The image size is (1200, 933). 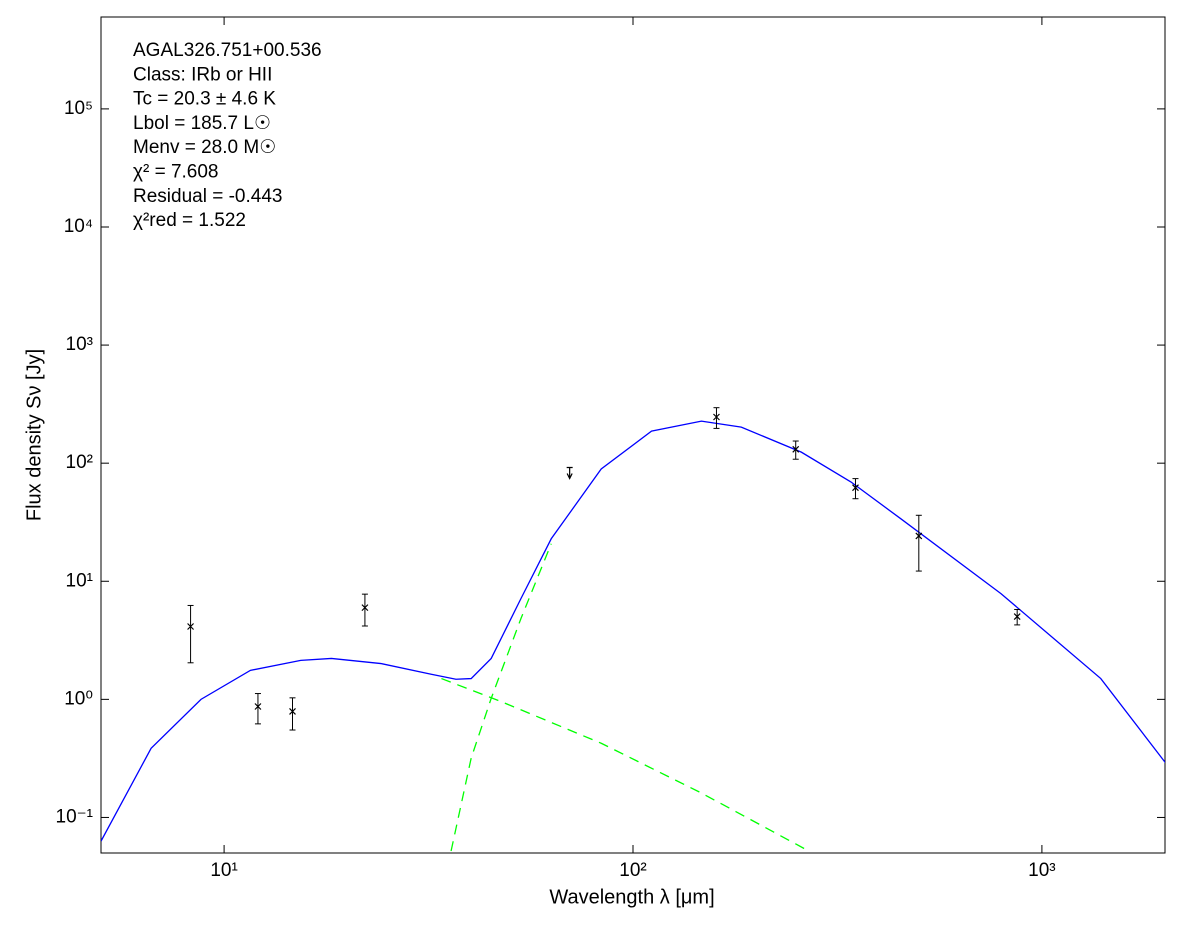 I want to click on y-axis-label: Flux density Sν [Jy], so click(x=34, y=435).